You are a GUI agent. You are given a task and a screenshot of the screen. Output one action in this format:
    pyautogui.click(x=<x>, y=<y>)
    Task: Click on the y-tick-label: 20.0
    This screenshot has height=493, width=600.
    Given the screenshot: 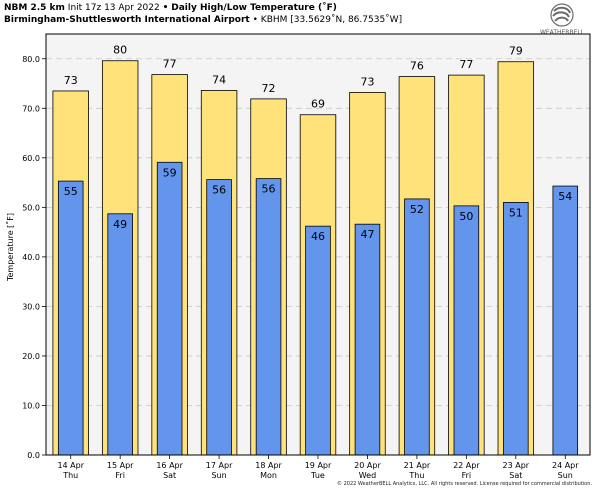 What is the action you would take?
    pyautogui.click(x=31, y=356)
    